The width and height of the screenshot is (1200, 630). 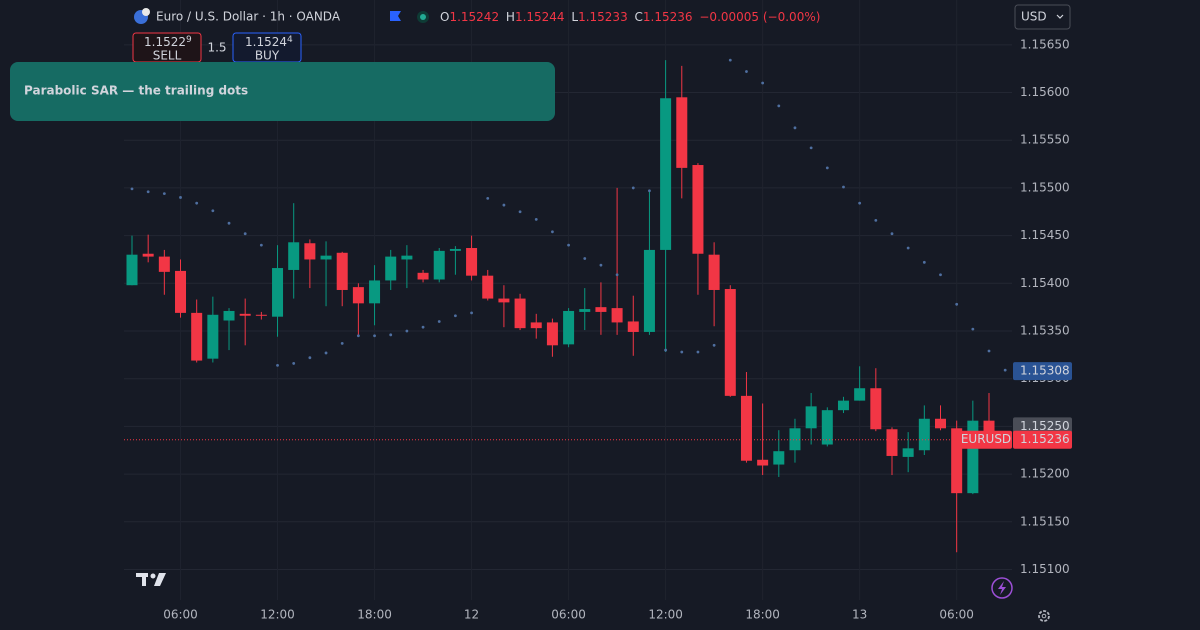 What do you see at coordinates (167, 56) in the screenshot?
I see `sell-label: SELL` at bounding box center [167, 56].